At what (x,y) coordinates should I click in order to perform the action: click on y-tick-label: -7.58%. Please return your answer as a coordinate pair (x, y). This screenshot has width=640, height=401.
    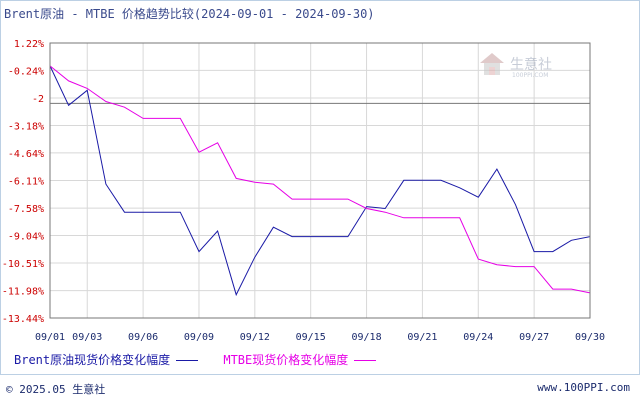
    Looking at the image, I should click on (26, 209).